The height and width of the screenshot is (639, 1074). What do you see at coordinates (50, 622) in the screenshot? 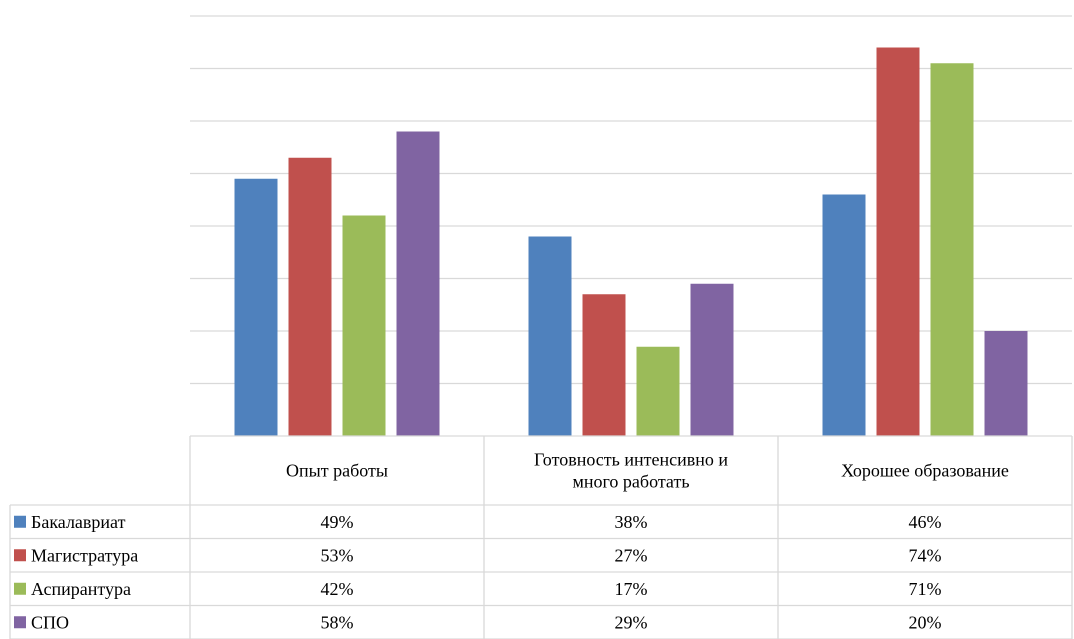
I see `legend-label: СПО` at bounding box center [50, 622].